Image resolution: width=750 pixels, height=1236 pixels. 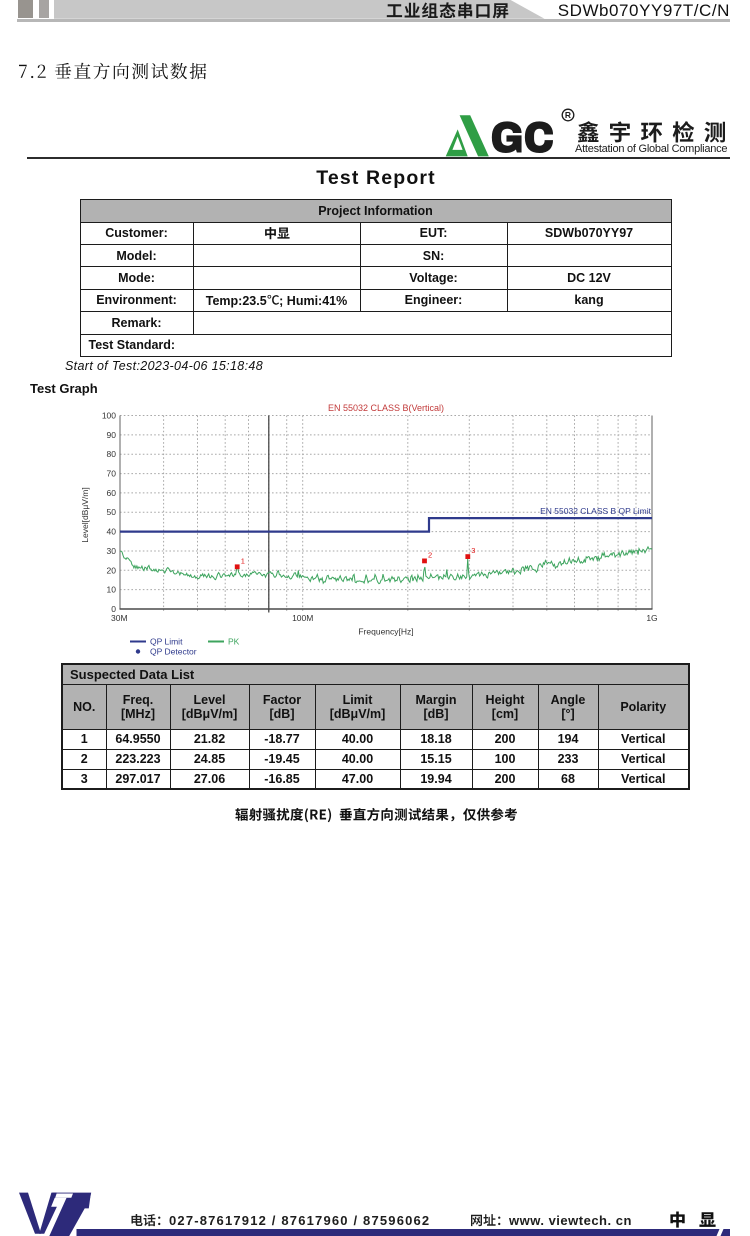 I want to click on svg-text: 100, so click(x=109, y=416).